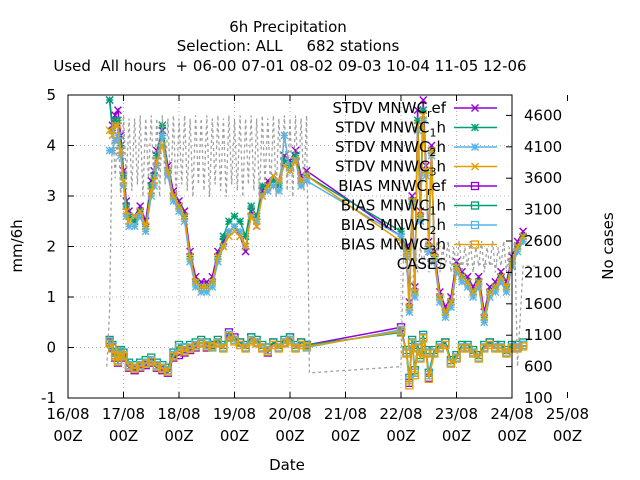 The height and width of the screenshot is (480, 640). Describe the element at coordinates (392, 187) in the screenshot. I see `legend-label: BIAS MNWCref` at that location.